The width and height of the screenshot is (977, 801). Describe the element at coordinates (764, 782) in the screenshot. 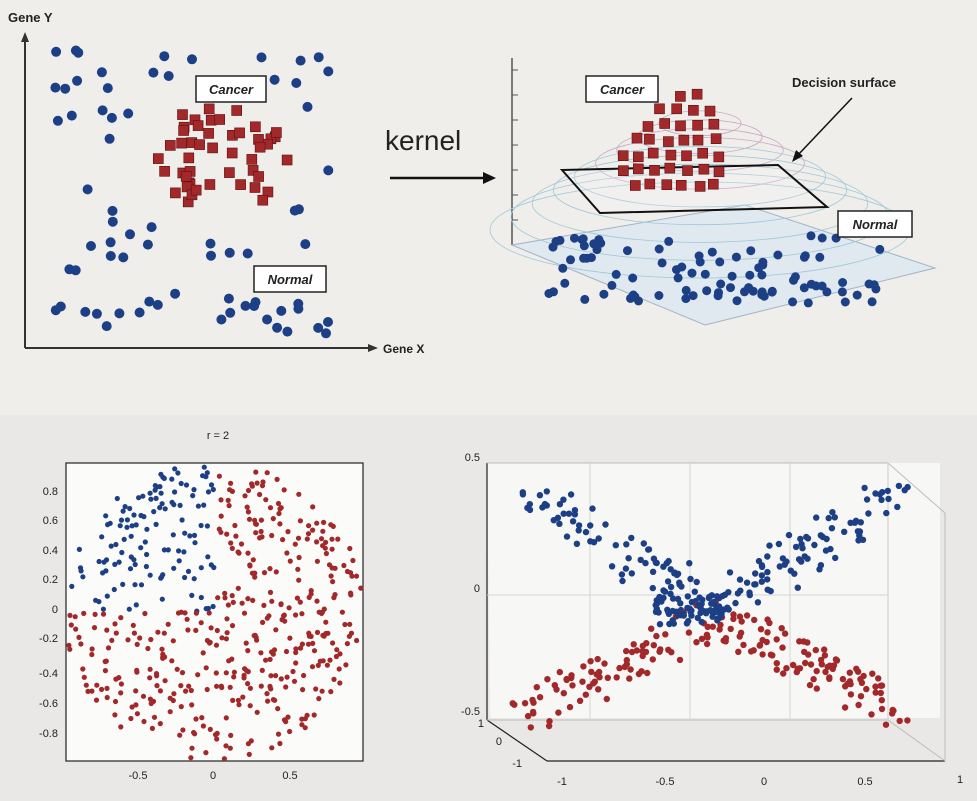

I see `x-tick: 0` at that location.